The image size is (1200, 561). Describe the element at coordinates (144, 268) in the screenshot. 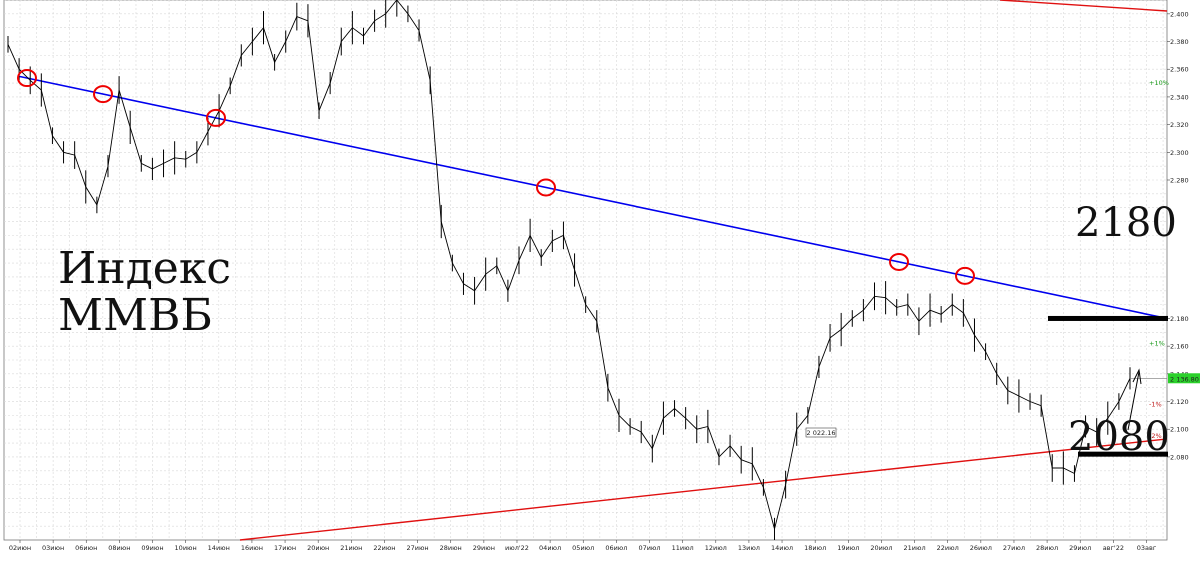

I see `chart-title-line-1: Индекс` at that location.